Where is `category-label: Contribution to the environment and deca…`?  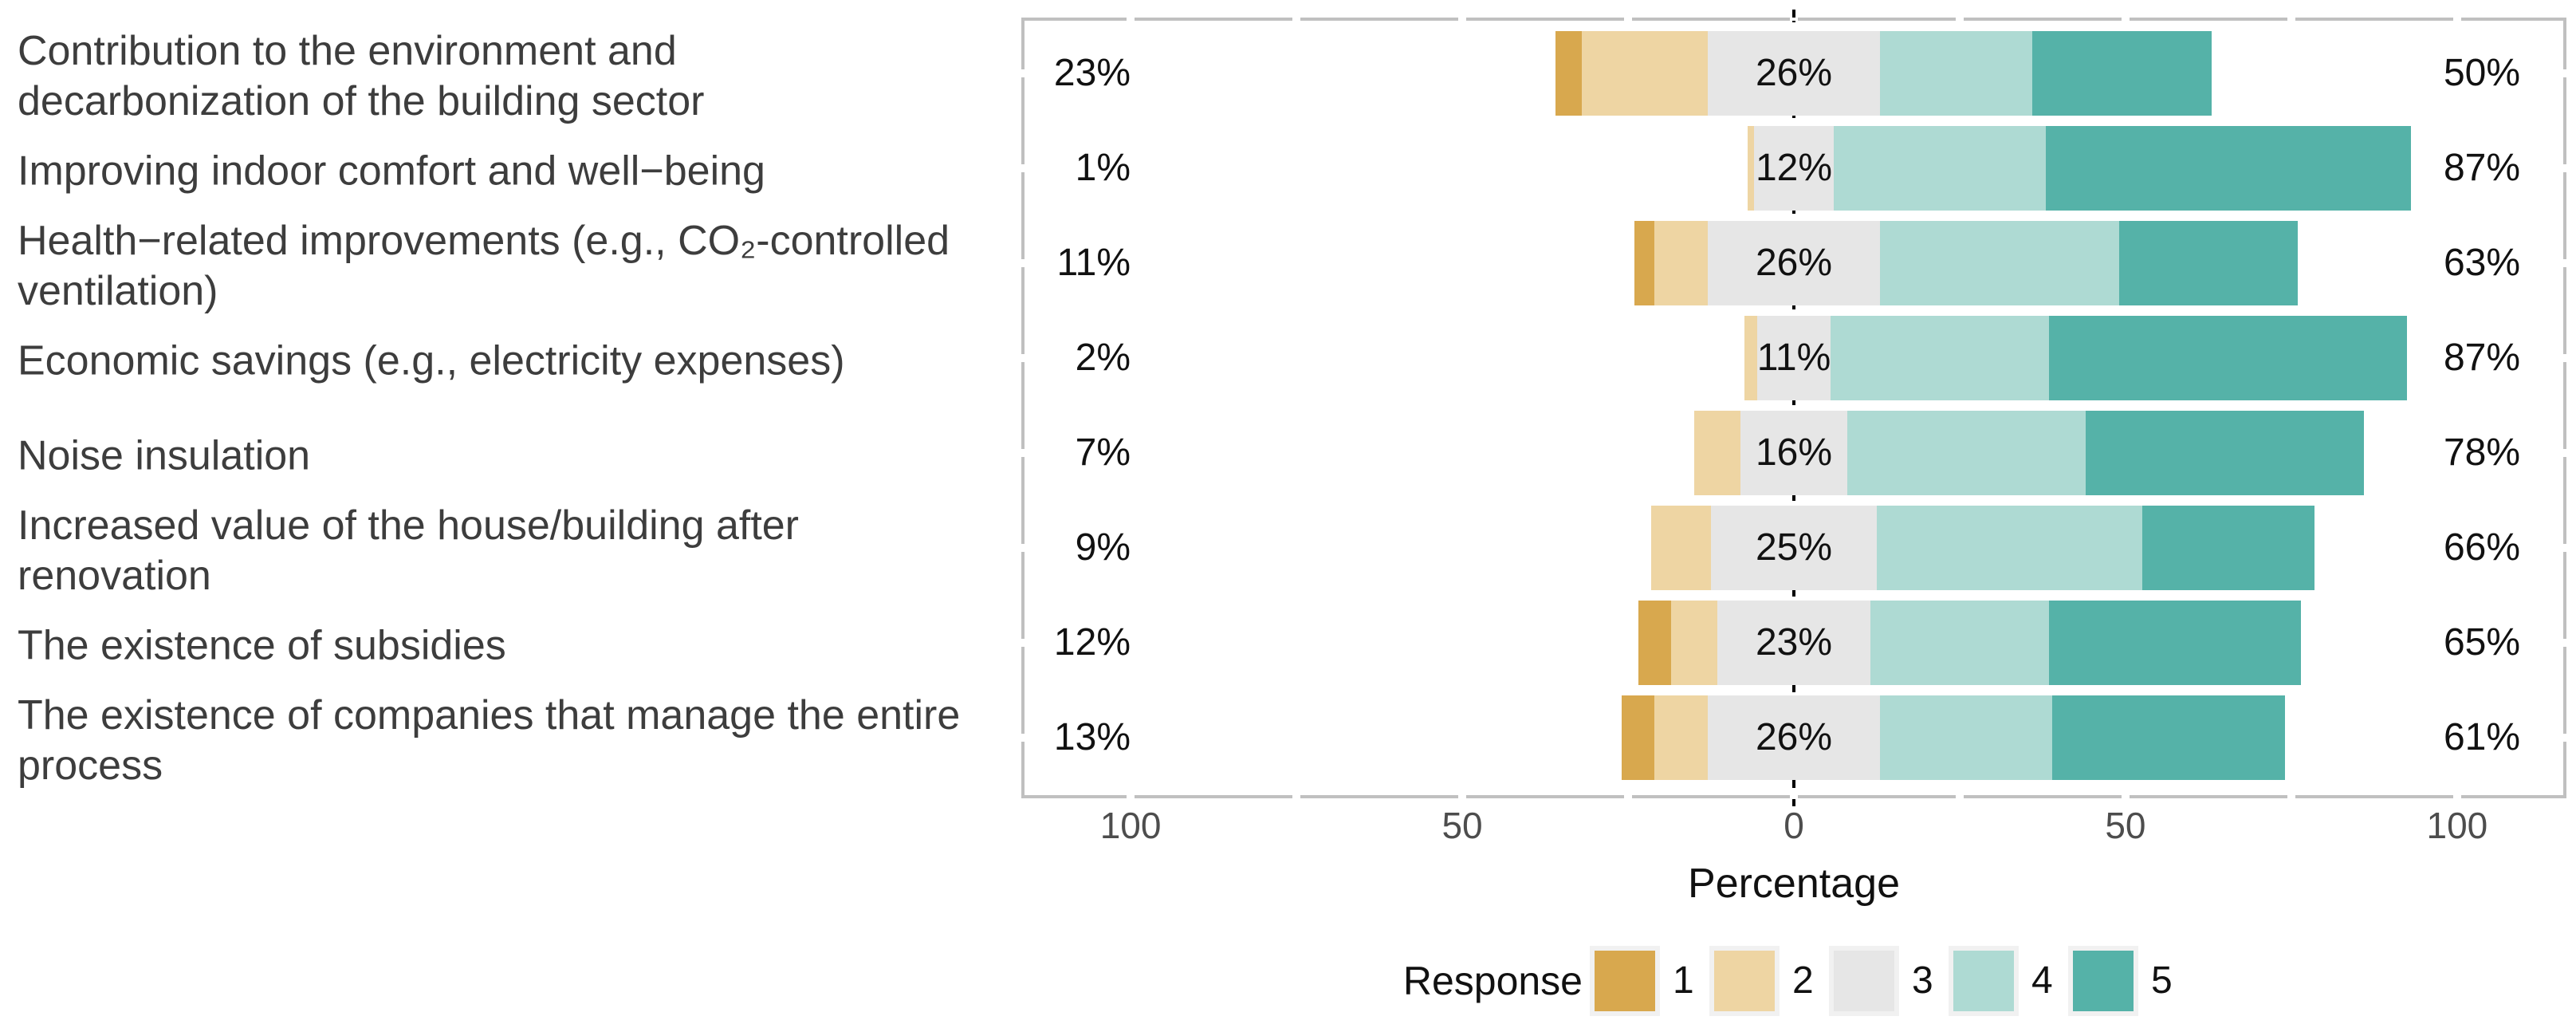
category-label: Contribution to the environment and deca… is located at coordinates (362, 76).